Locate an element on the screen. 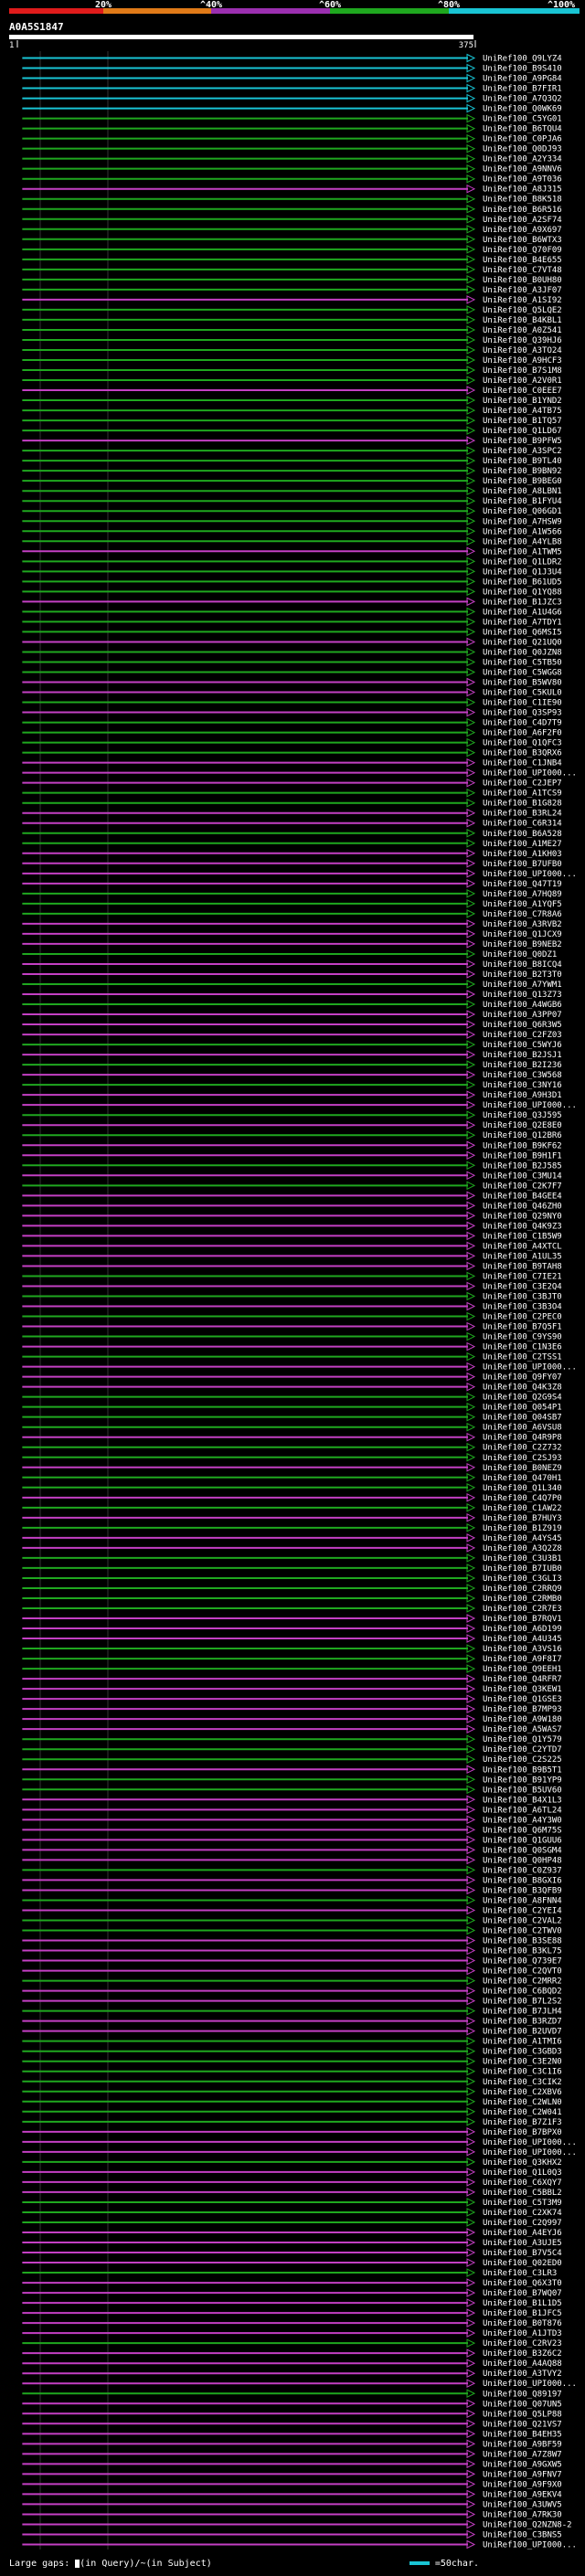 This screenshot has height=2576, width=585. hit-label: UniRef100_C2PEC0 is located at coordinates (522, 1317).